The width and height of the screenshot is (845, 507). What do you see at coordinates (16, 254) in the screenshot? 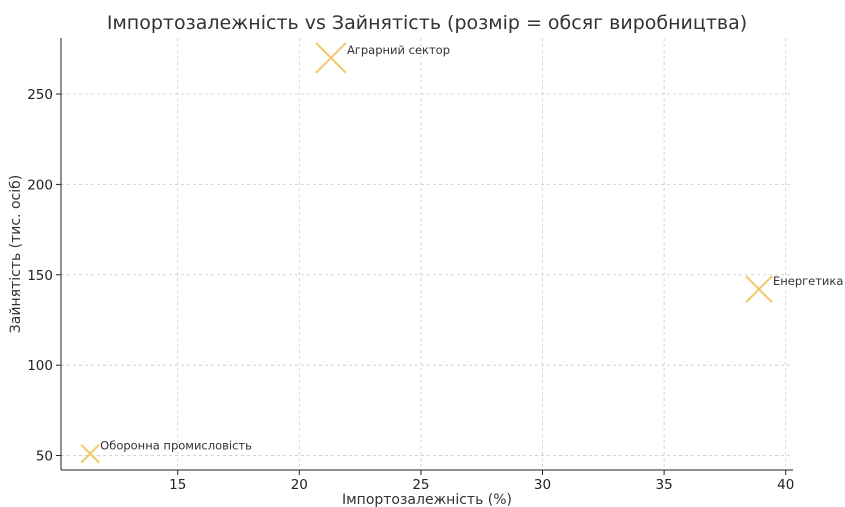
I see `y-axis-label: Зайнятість (тис. осіб)` at bounding box center [16, 254].